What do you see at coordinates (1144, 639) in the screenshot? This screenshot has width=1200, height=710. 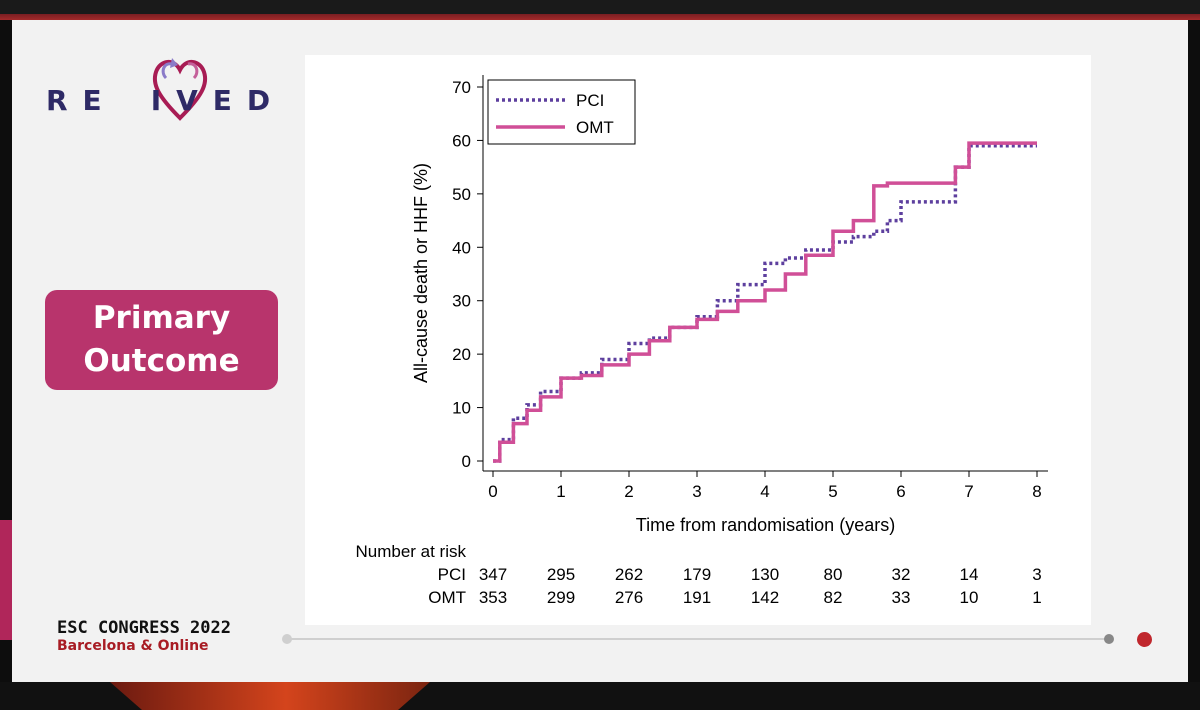 I see `progress-marker-dot` at bounding box center [1144, 639].